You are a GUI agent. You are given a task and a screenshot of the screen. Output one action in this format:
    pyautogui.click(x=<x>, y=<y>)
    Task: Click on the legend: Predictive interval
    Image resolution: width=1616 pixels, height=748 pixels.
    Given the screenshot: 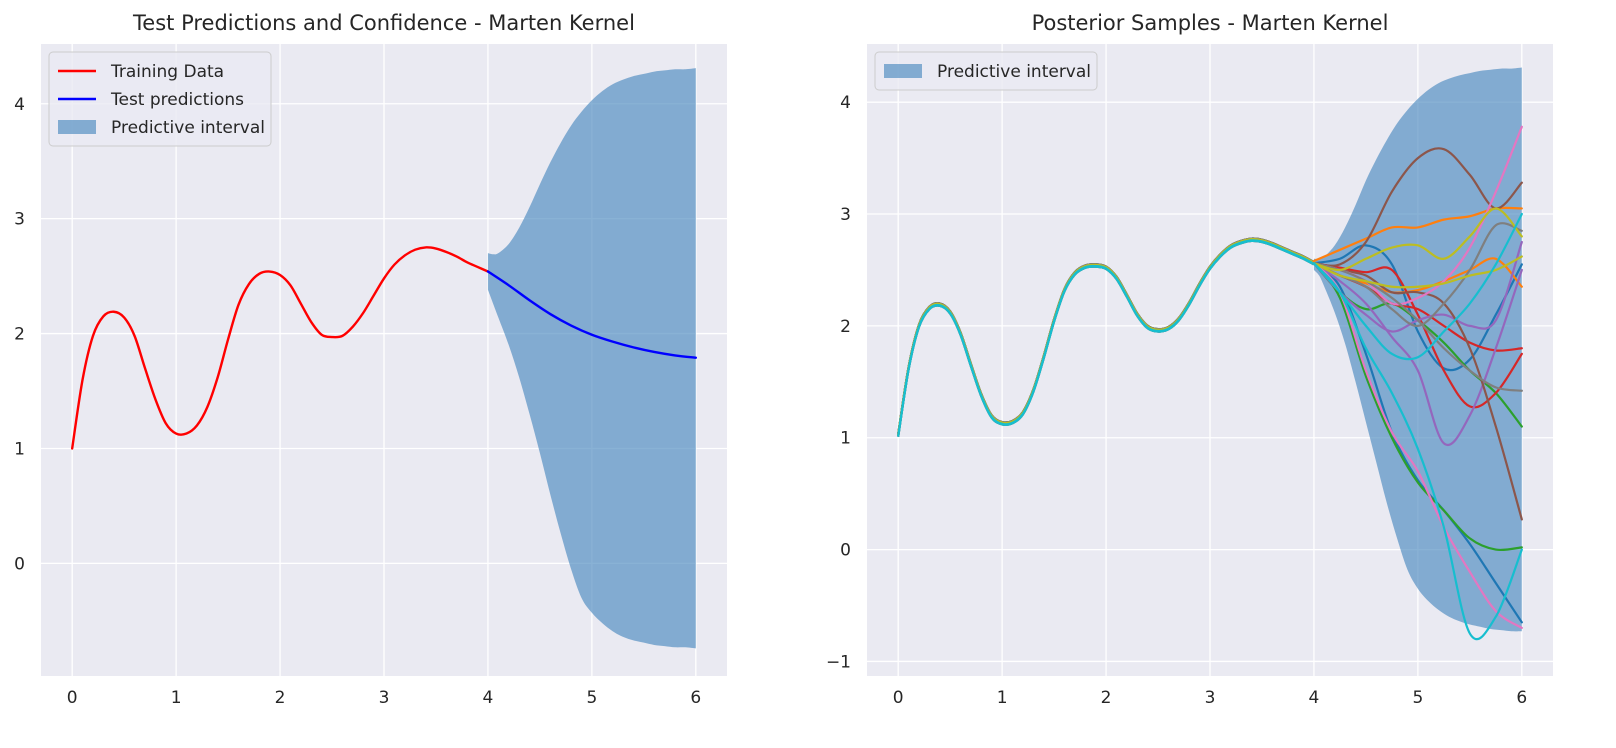 What is the action you would take?
    pyautogui.click(x=986, y=71)
    